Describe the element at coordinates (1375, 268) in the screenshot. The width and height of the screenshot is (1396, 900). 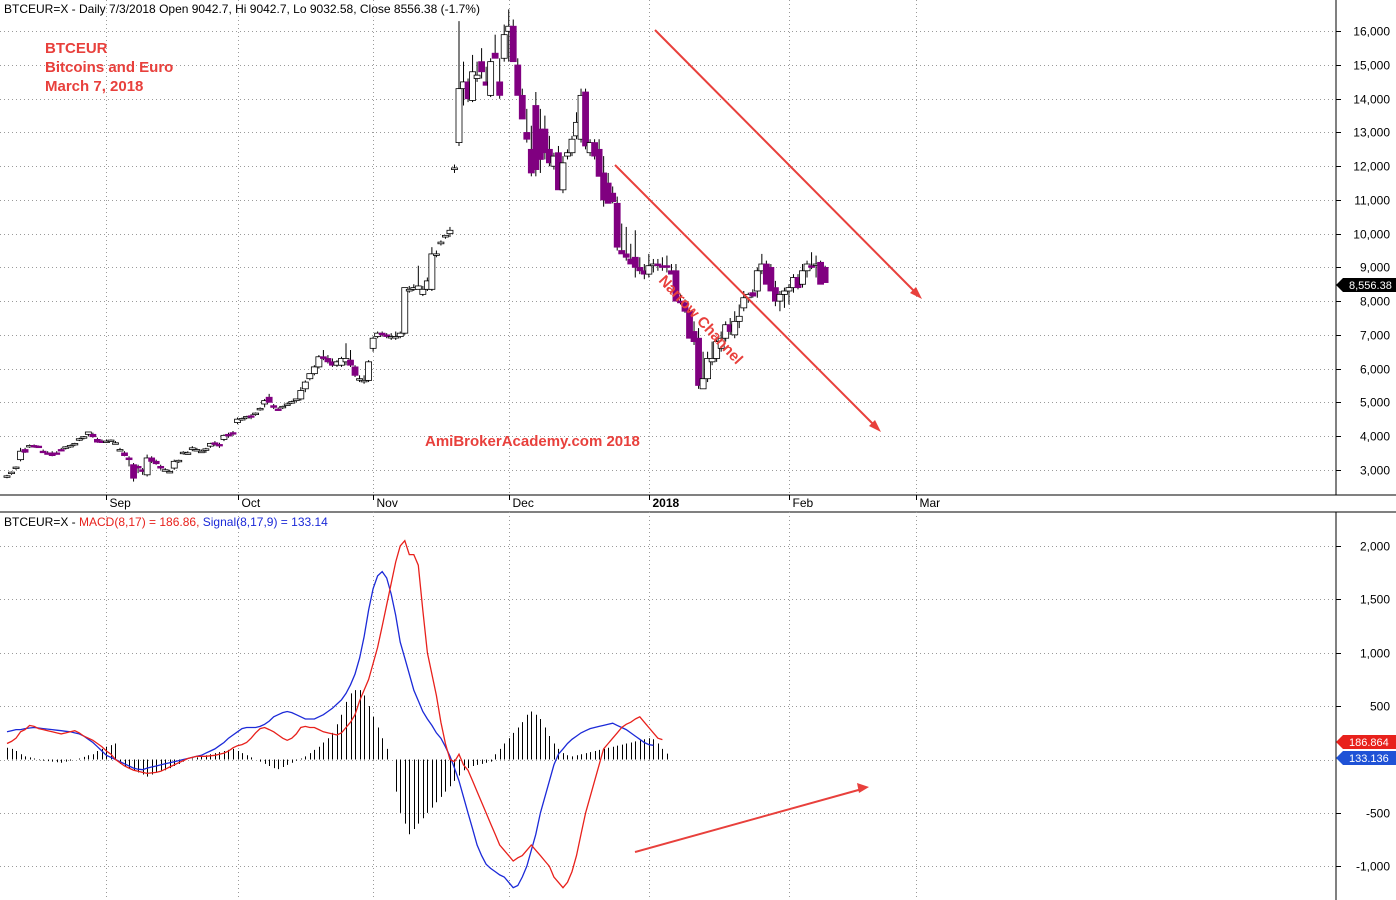
I see `price-y-tick-label: 9,000` at that location.